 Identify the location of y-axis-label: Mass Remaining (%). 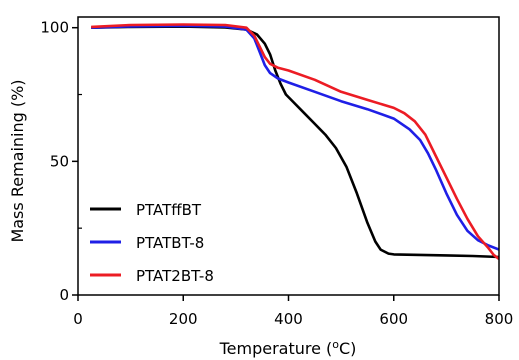
(17, 160).